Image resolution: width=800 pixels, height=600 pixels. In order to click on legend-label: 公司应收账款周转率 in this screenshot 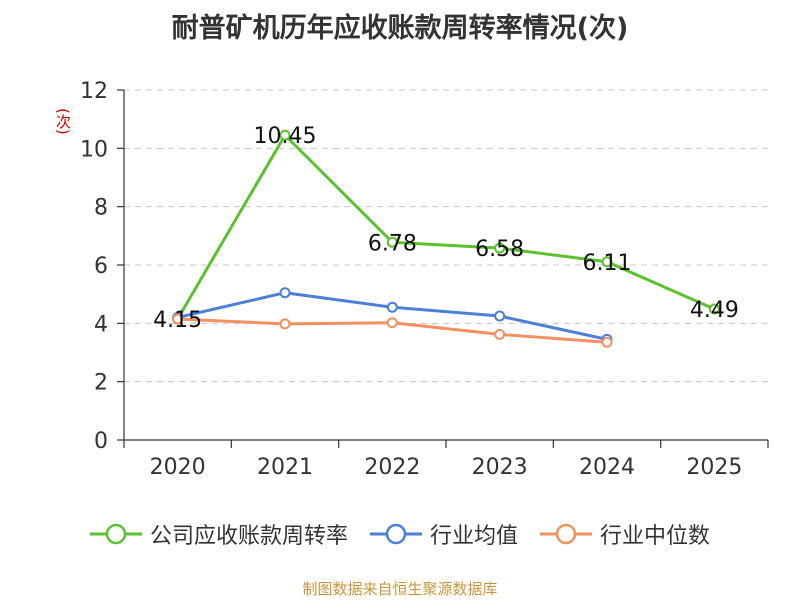, I will do `click(248, 536)`.